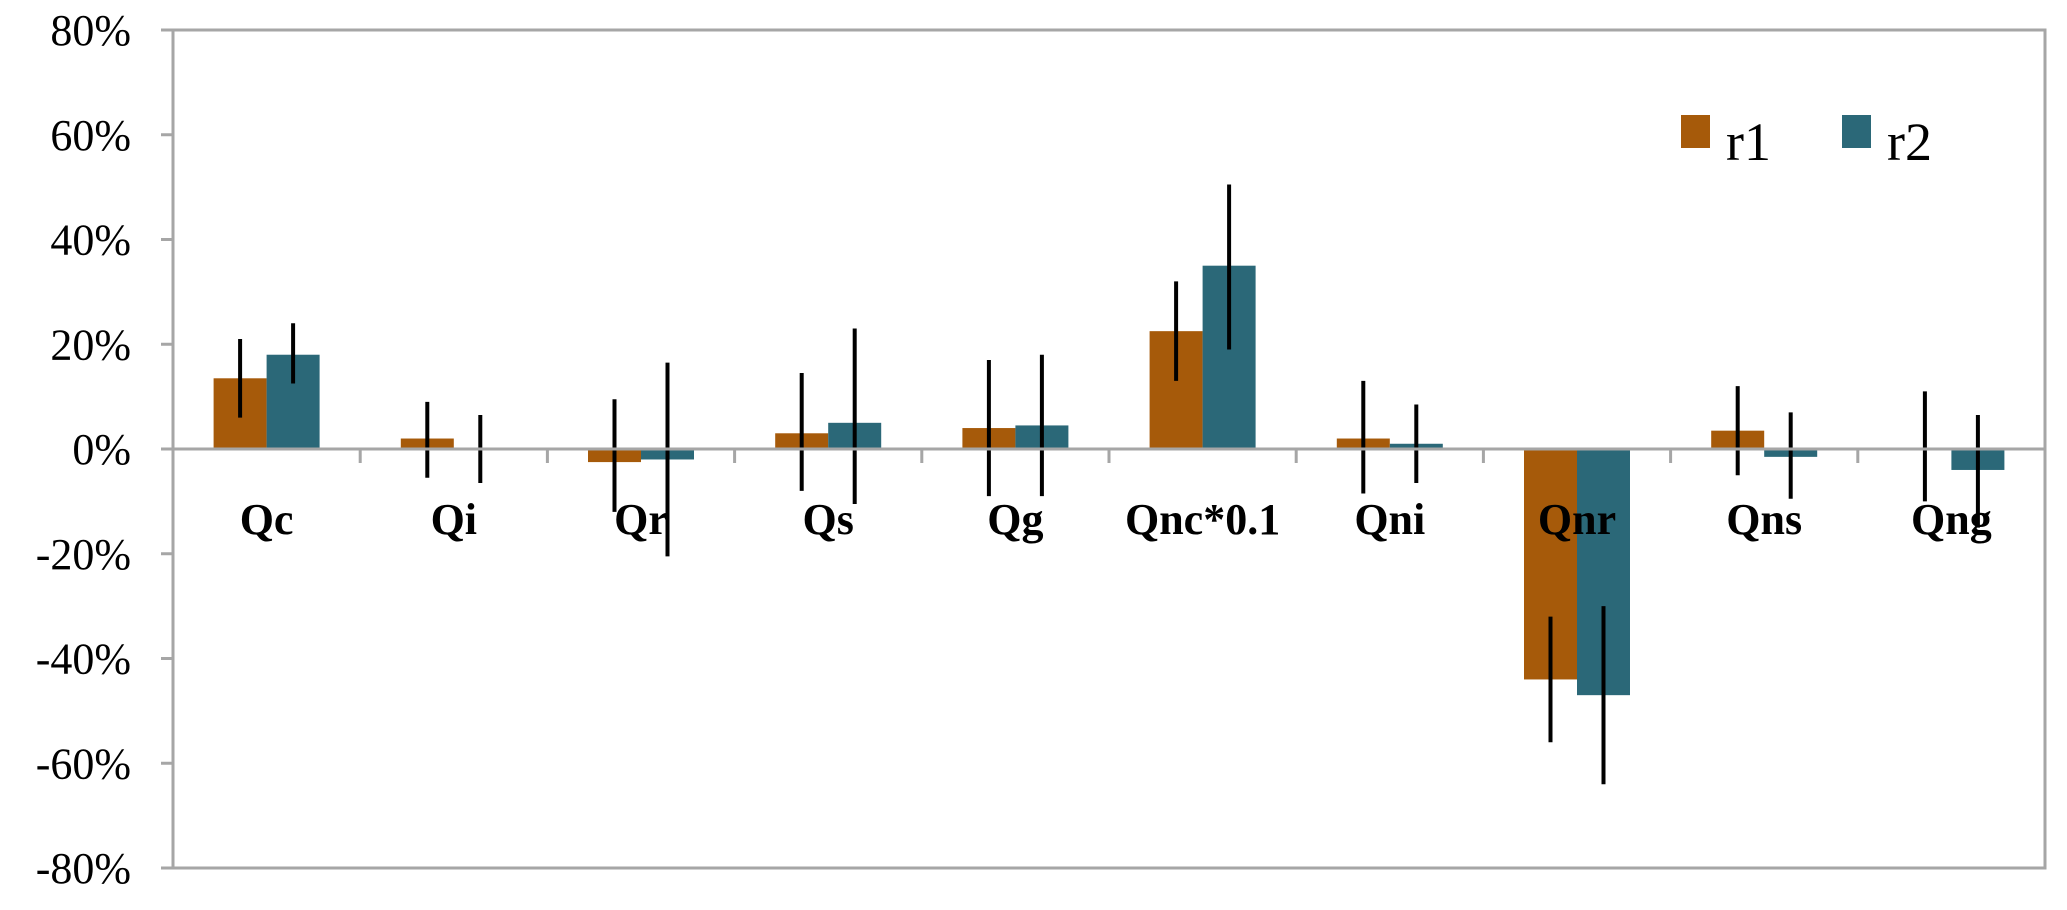 Image resolution: width=2067 pixels, height=910 pixels. What do you see at coordinates (1202, 519) in the screenshot?
I see `category-label: Qnc*0.1` at bounding box center [1202, 519].